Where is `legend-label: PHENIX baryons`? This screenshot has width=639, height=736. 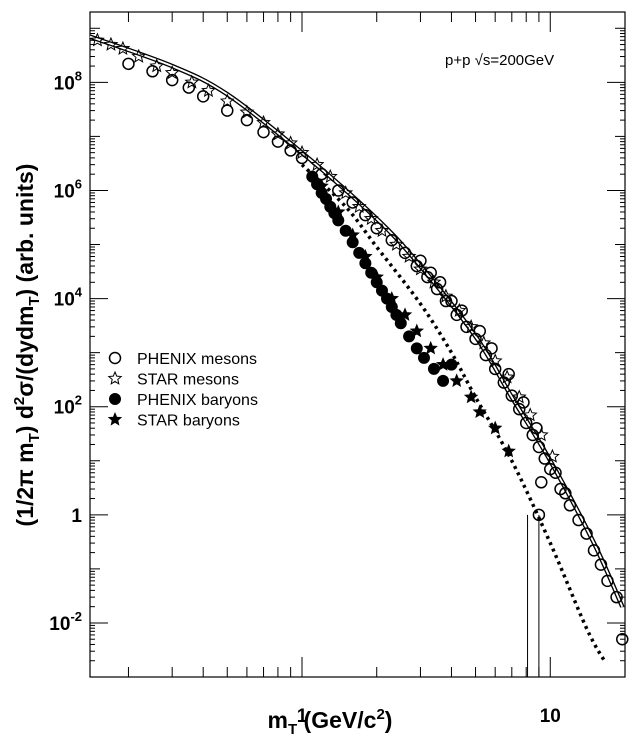 legend-label: PHENIX baryons is located at coordinates (197, 400).